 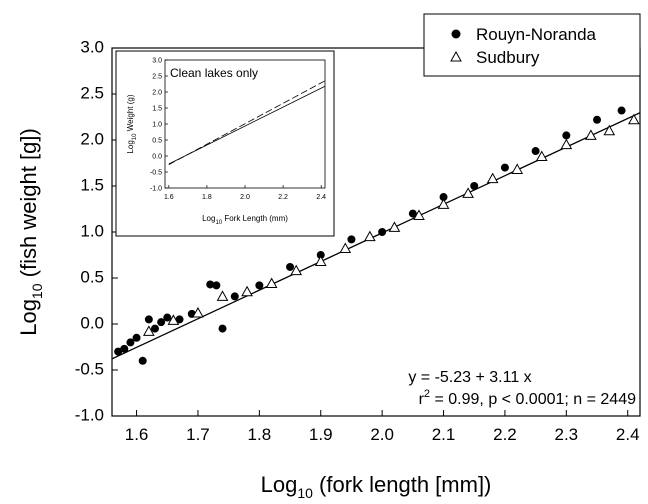 I want to click on x-tick-label: 1.9, so click(x=321, y=434).